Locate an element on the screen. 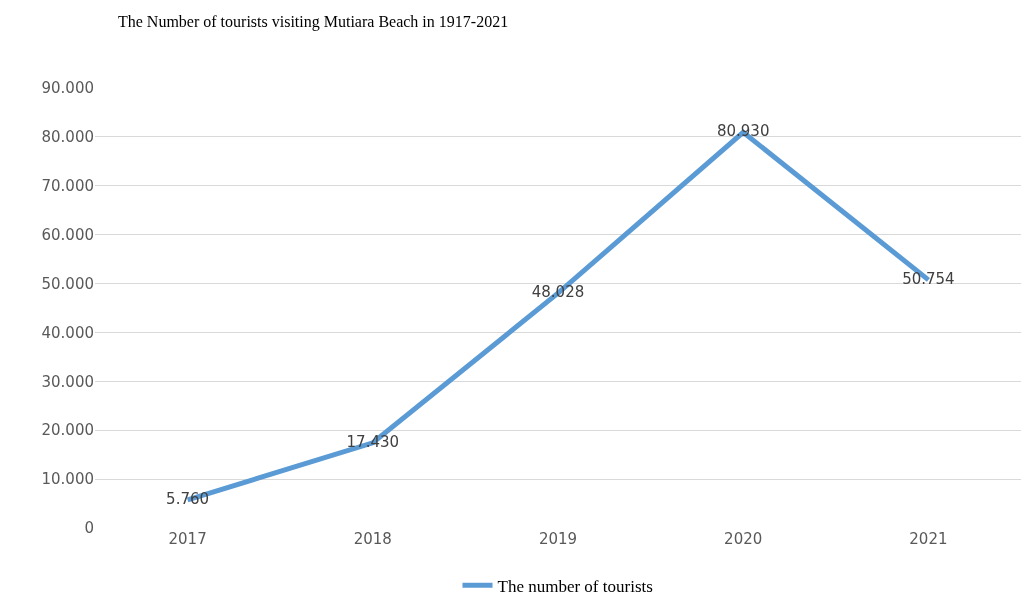  data-label: 50.754 is located at coordinates (928, 278).